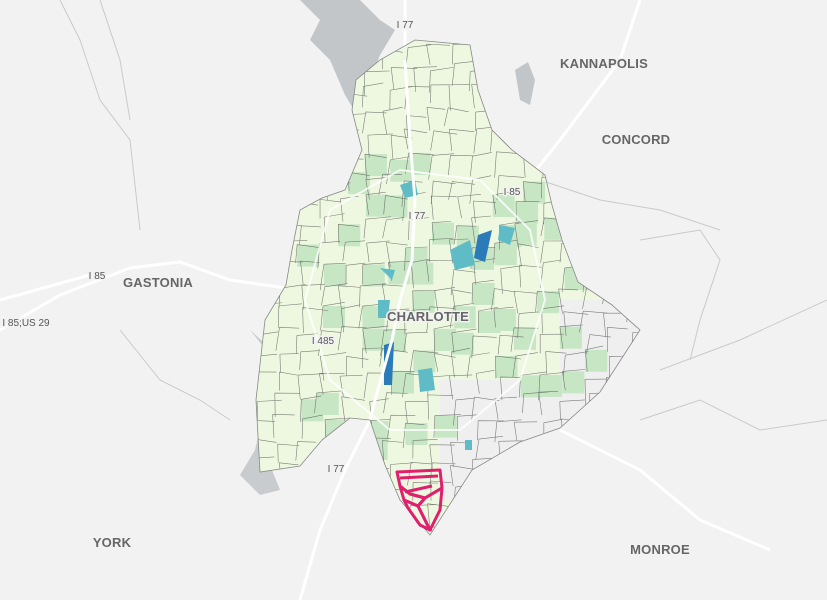 The image size is (827, 600). I want to click on label-i77-north: I 77, so click(405, 25).